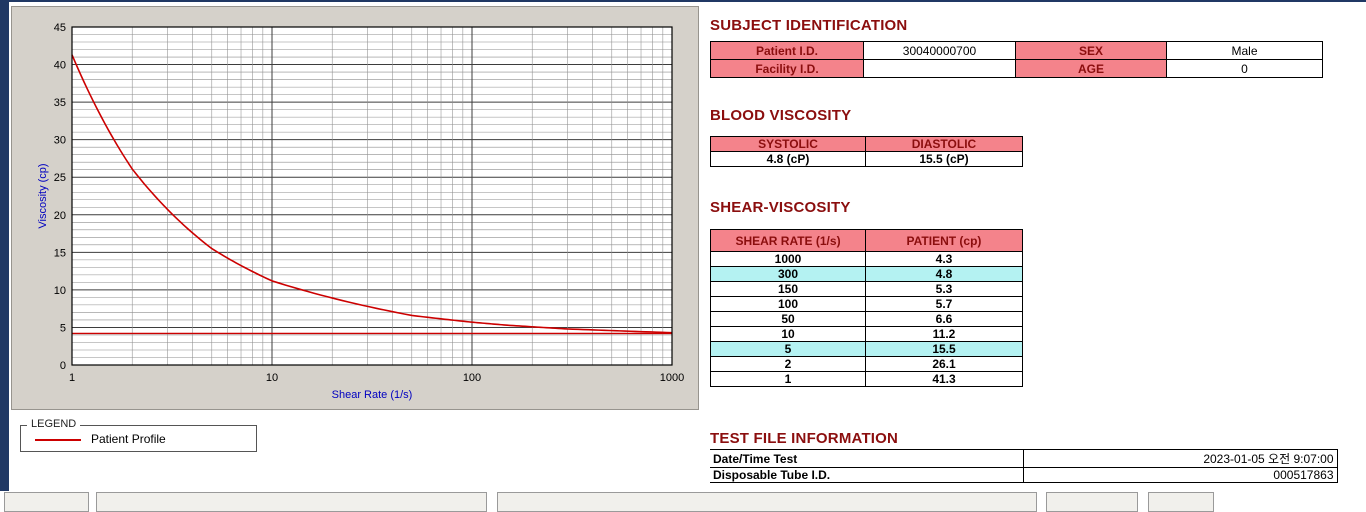 This screenshot has width=1366, height=512. What do you see at coordinates (787, 68) in the screenshot?
I see `facility-id-label: Facility I.D.` at bounding box center [787, 68].